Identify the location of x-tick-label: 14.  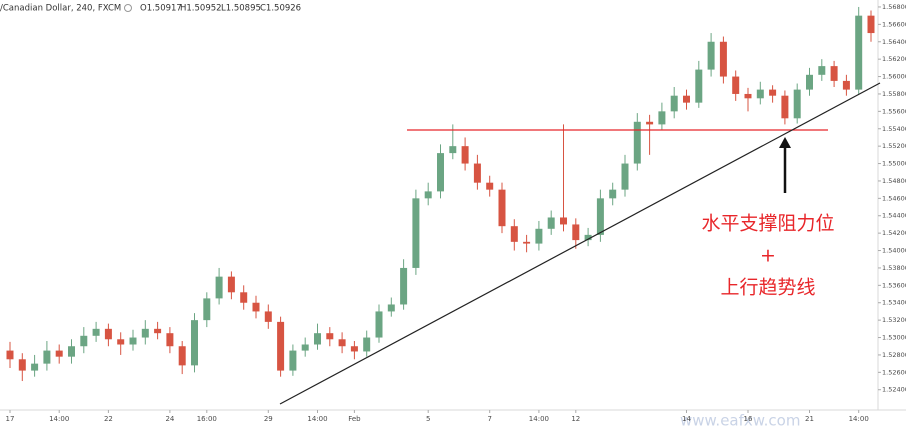
(686, 419).